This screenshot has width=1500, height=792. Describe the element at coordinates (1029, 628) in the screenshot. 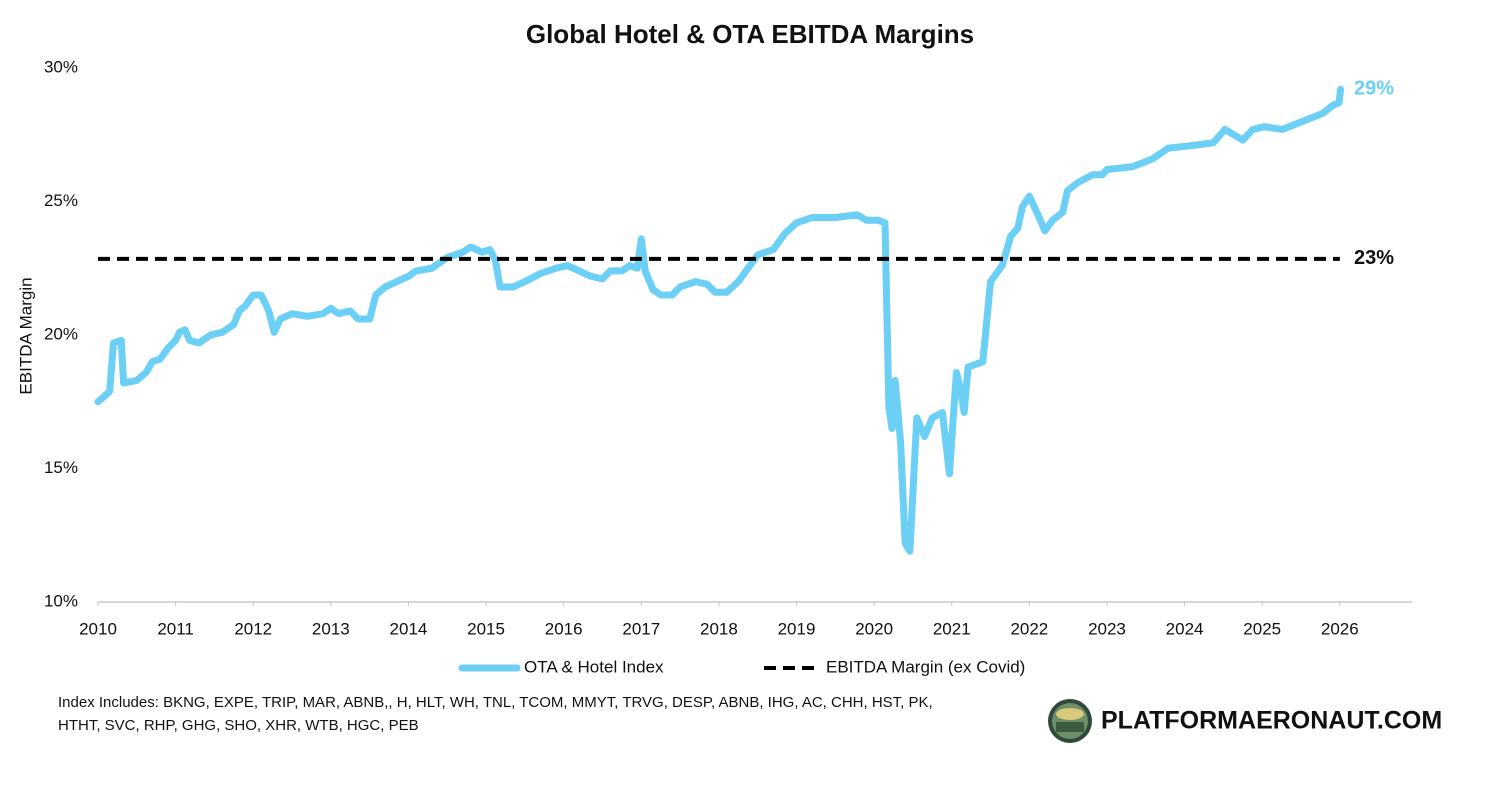

I see `x-tick-label: 2022` at that location.